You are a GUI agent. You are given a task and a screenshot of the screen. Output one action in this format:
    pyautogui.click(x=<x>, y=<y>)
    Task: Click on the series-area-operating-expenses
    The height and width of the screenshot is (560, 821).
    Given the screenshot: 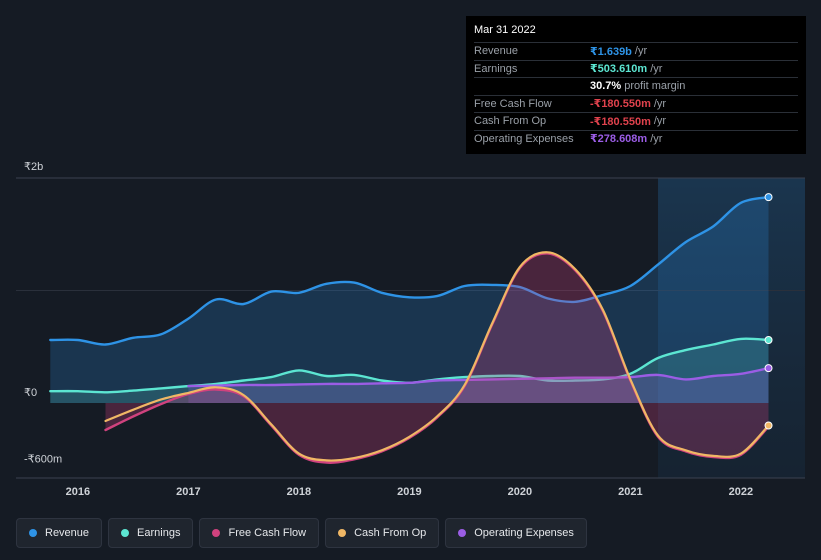 What is the action you would take?
    pyautogui.click(x=478, y=385)
    